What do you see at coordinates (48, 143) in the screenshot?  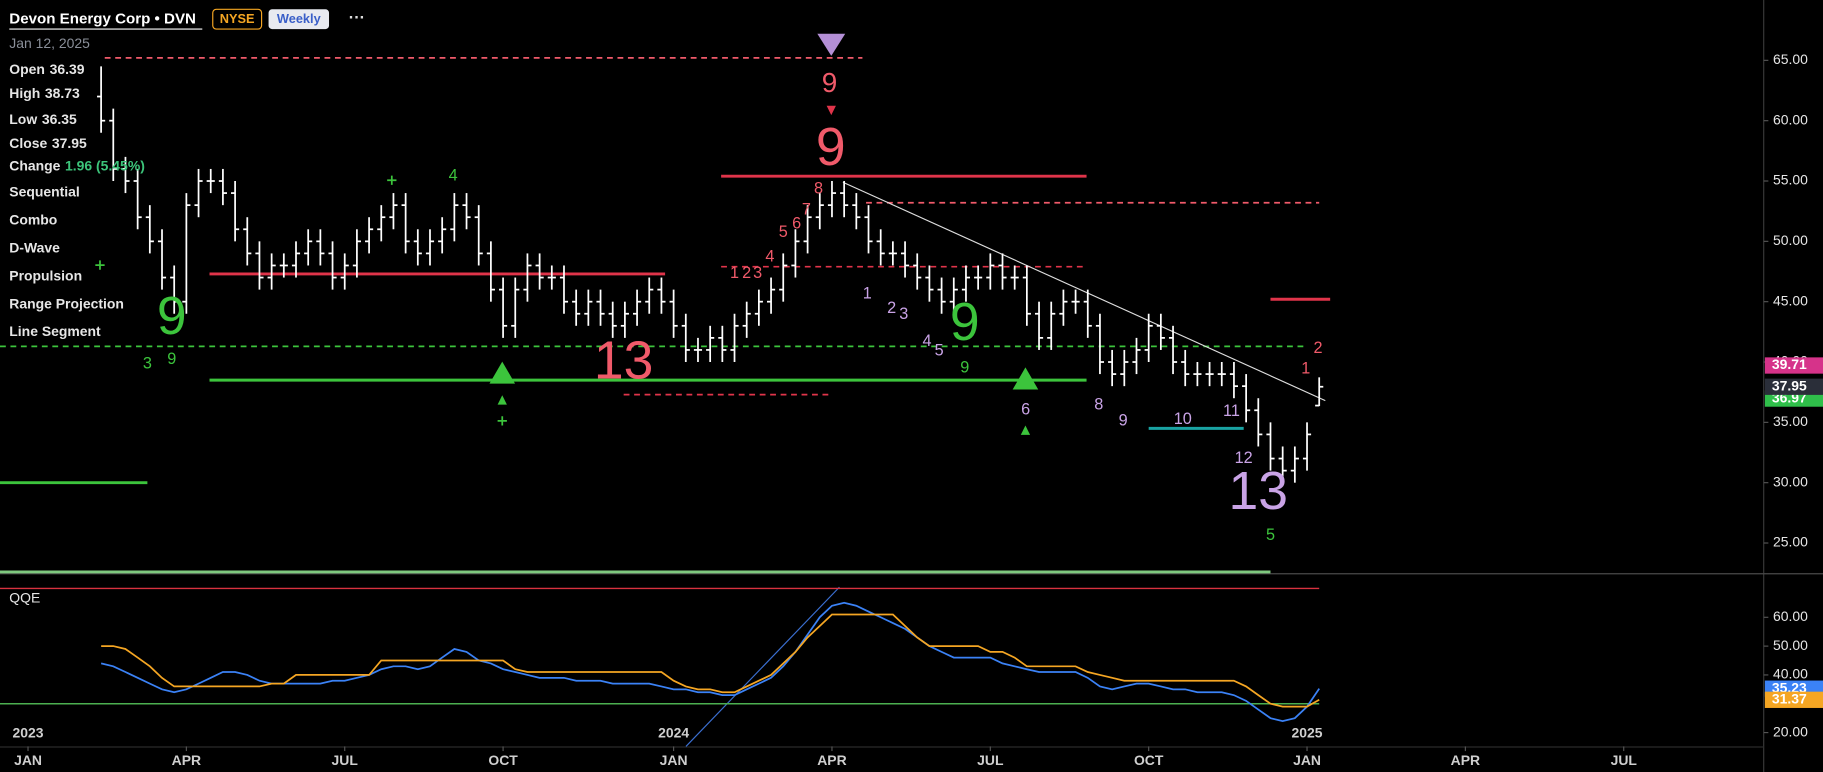 I see `legend-close: Close 37.95` at bounding box center [48, 143].